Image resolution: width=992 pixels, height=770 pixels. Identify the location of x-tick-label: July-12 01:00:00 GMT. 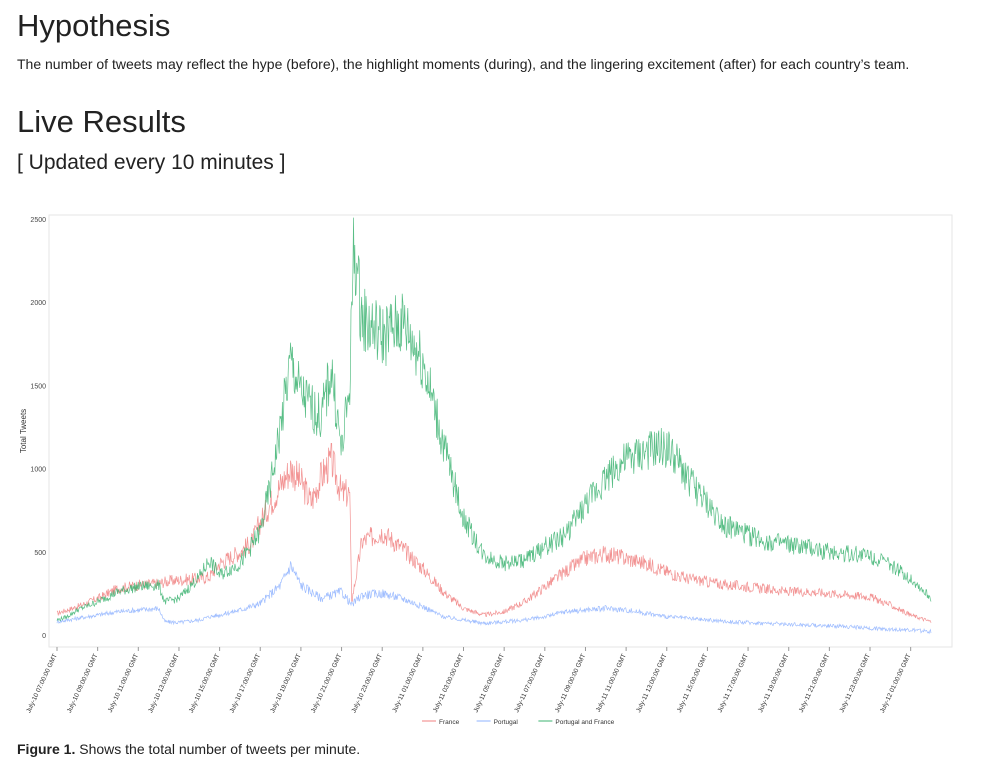
(896, 683).